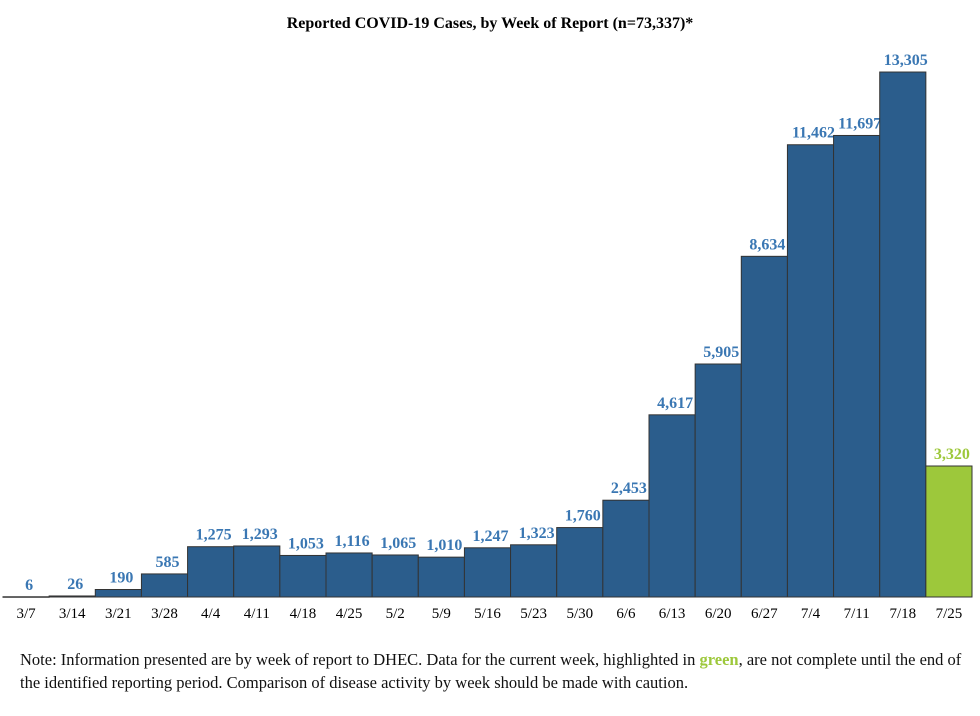 The height and width of the screenshot is (716, 980). I want to click on x-tick-label: 5/2, so click(395, 614).